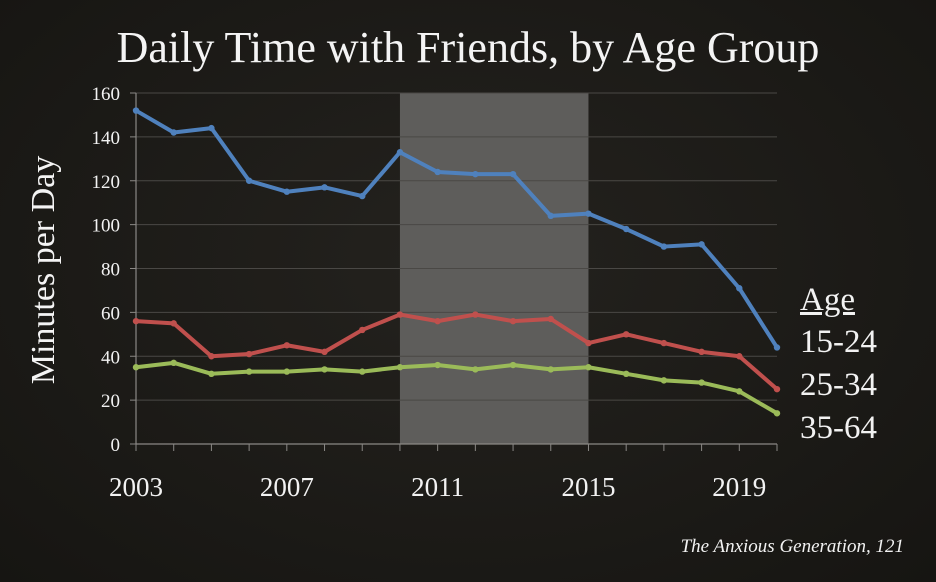 The height and width of the screenshot is (582, 936). I want to click on legend-item-35-64: 35-64, so click(838, 428).